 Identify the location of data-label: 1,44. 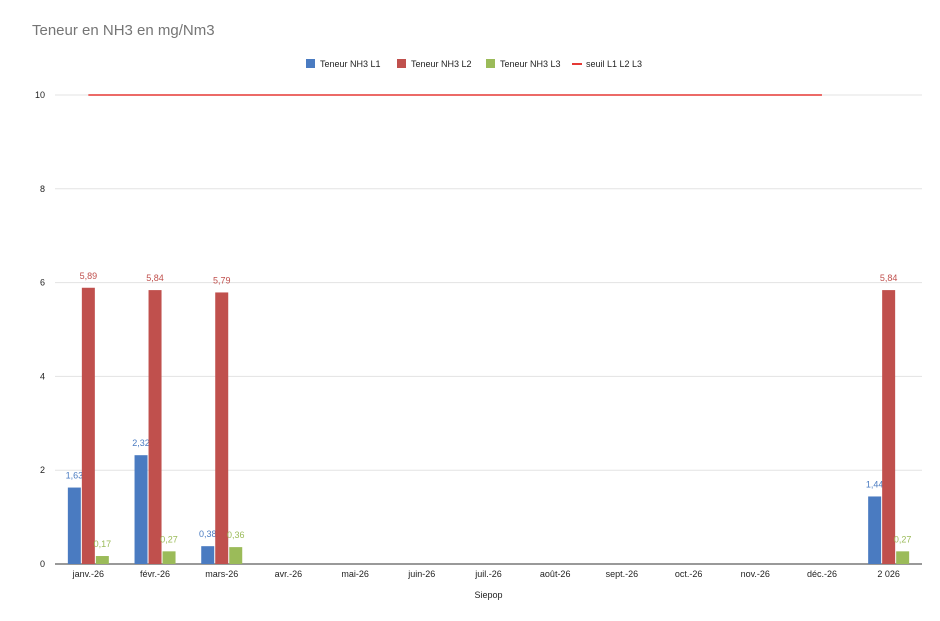
(875, 484).